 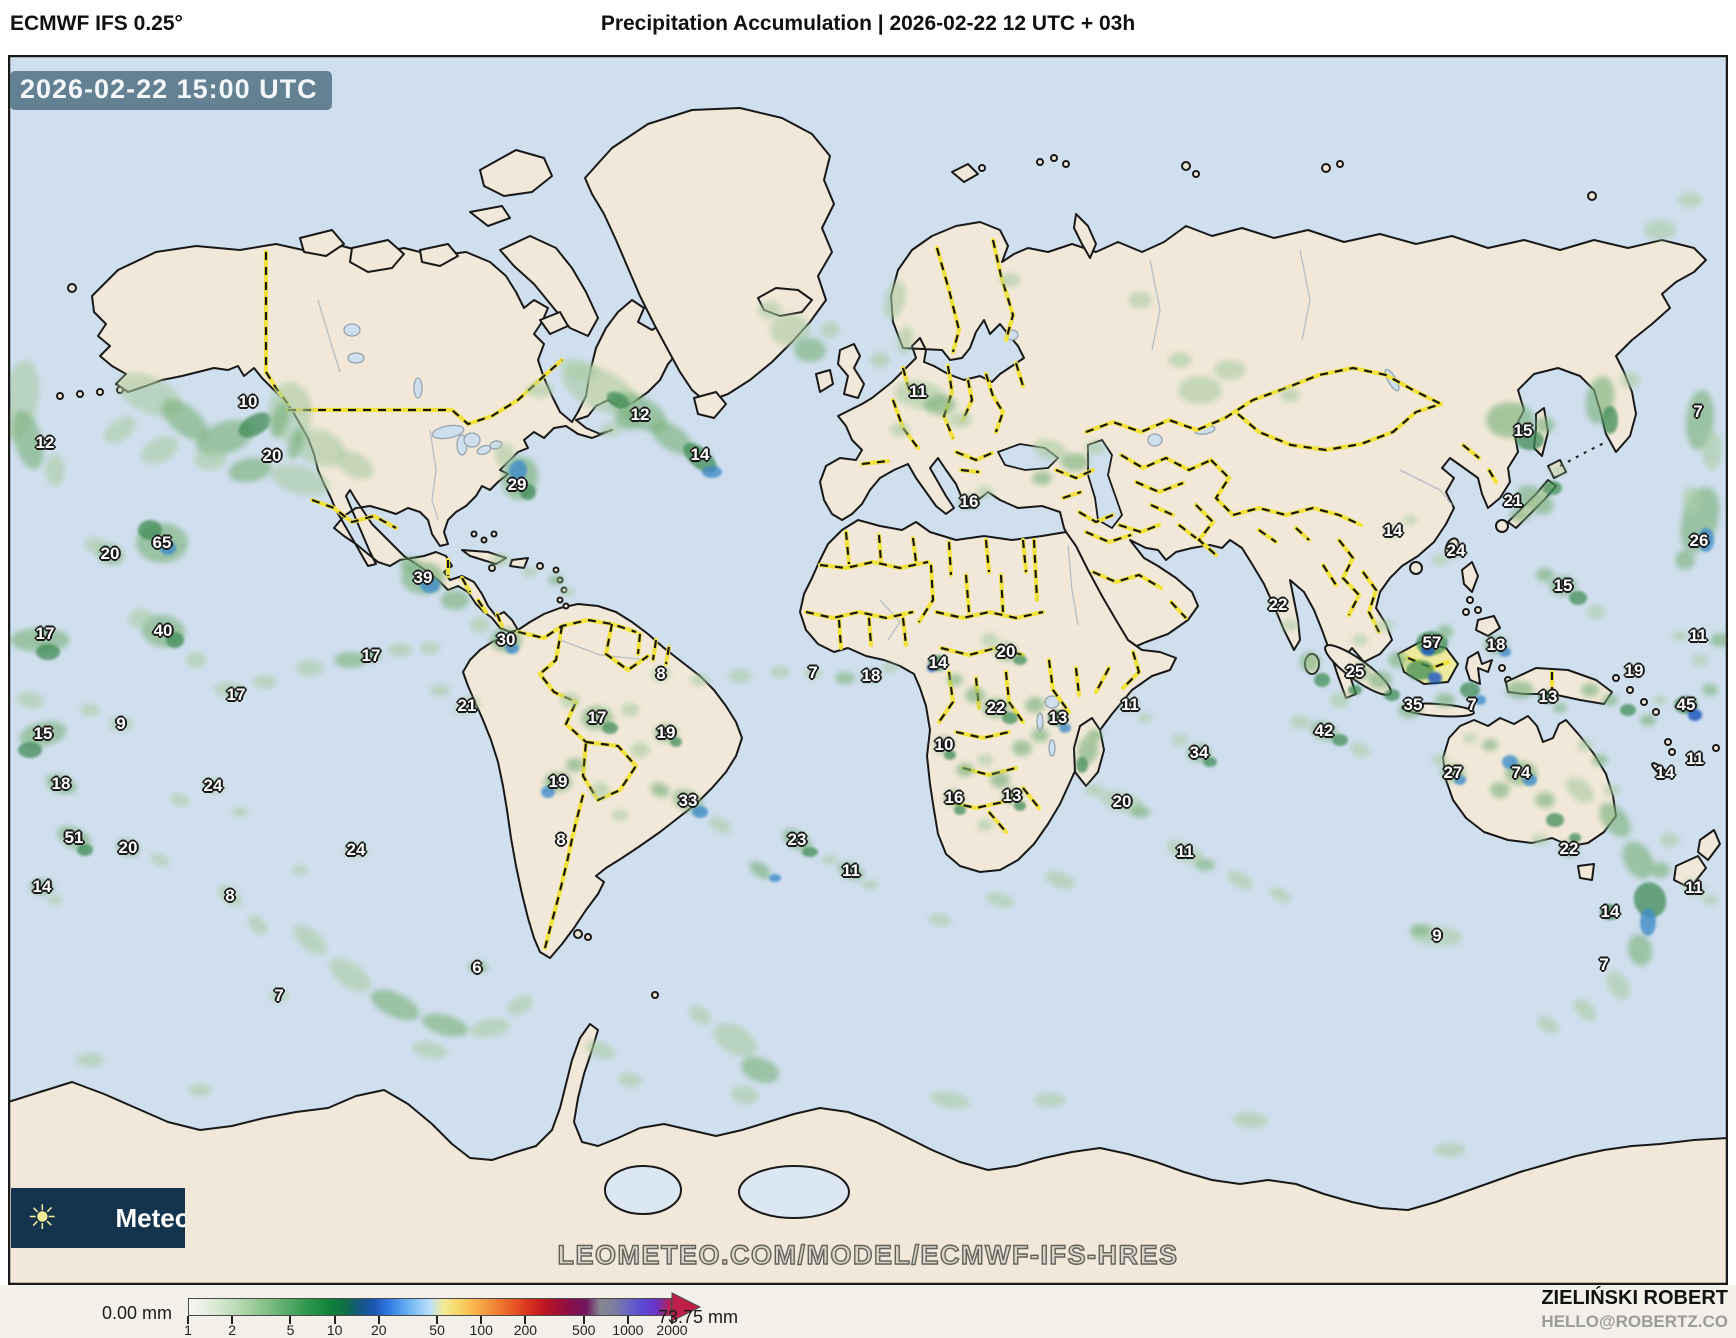 I want to click on credit-email: HELLO@ROBERTZ.CO, so click(x=1634, y=1321).